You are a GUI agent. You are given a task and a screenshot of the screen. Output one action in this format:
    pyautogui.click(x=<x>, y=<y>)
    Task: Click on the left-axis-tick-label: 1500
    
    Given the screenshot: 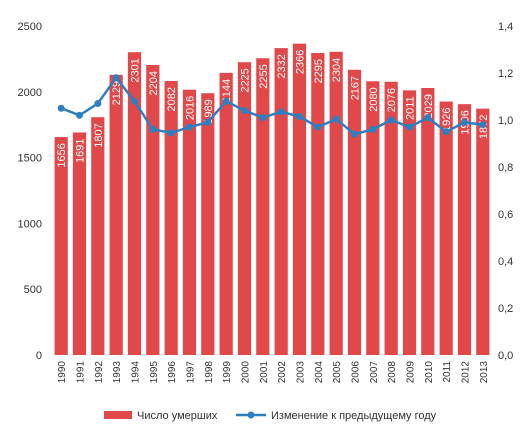 What is the action you would take?
    pyautogui.click(x=30, y=159)
    